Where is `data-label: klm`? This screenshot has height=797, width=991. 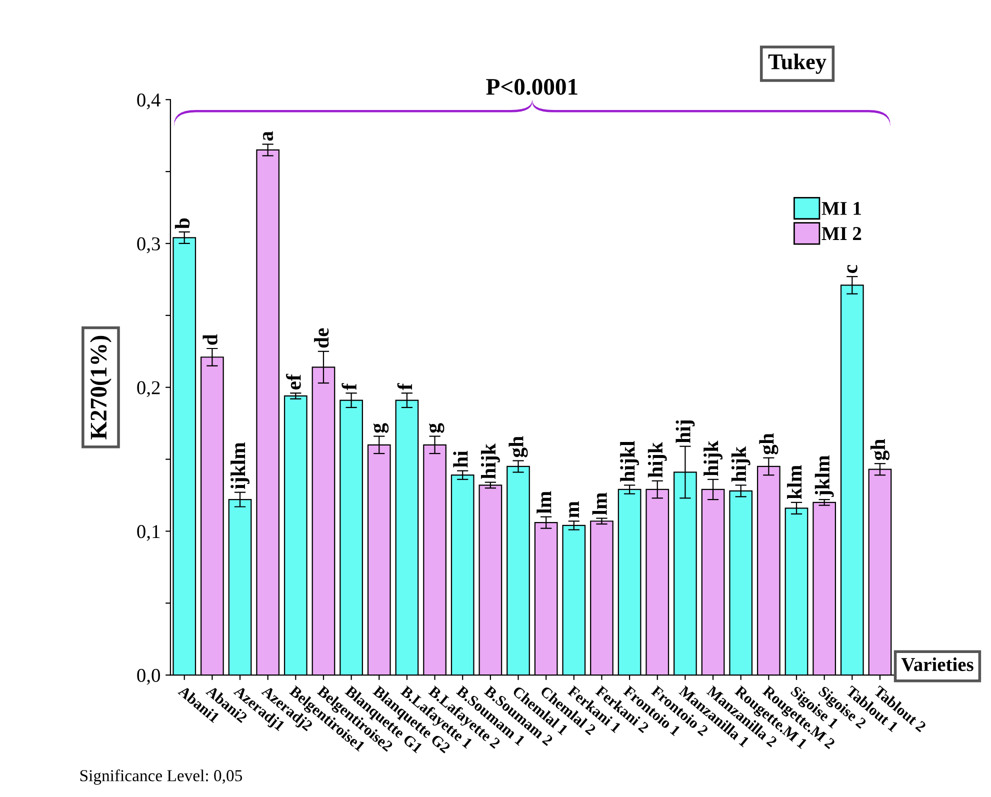
data-label: klm is located at coordinates (794, 482).